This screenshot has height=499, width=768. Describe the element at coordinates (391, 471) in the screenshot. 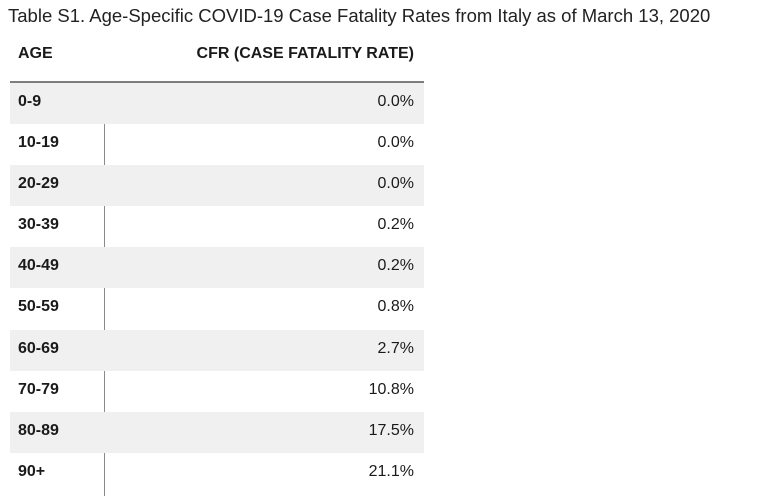

I see `cfr-cell: 21.1%` at that location.